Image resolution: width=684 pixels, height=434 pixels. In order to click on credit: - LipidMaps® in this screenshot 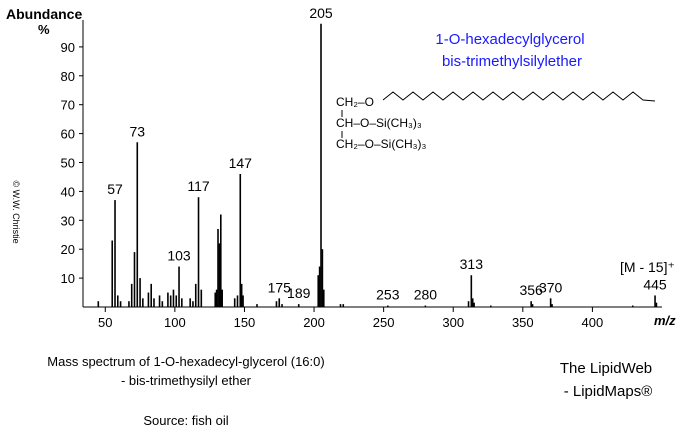, I will do `click(608, 391)`.